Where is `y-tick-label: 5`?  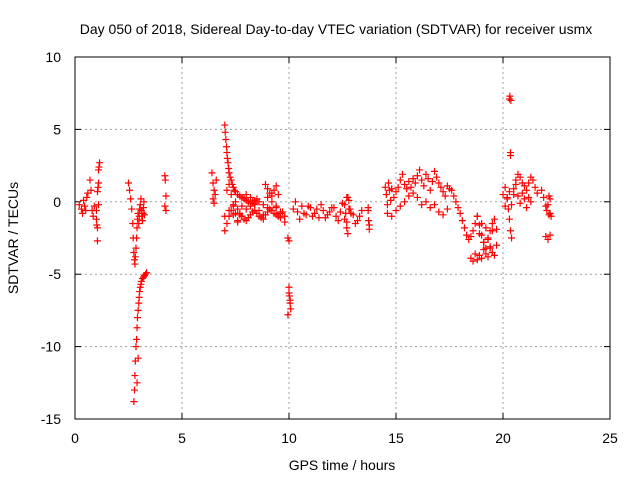
y-tick-label: 5 is located at coordinates (57, 129).